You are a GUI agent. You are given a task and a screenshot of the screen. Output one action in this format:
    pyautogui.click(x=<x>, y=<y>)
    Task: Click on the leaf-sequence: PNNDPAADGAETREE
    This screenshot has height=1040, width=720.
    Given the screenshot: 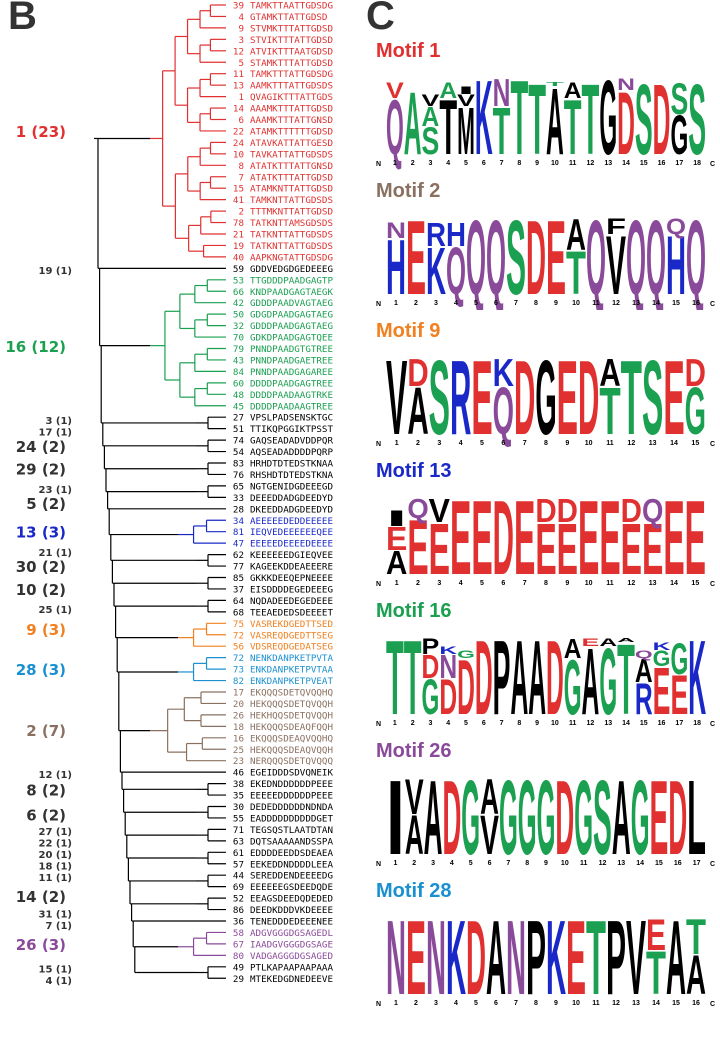 What is the action you would take?
    pyautogui.click(x=291, y=360)
    